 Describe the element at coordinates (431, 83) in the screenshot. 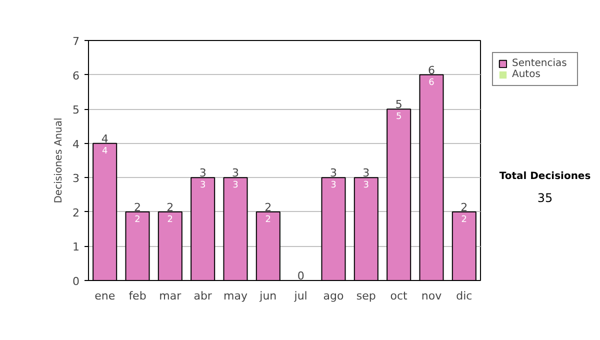

I see `data-label: 6` at that location.